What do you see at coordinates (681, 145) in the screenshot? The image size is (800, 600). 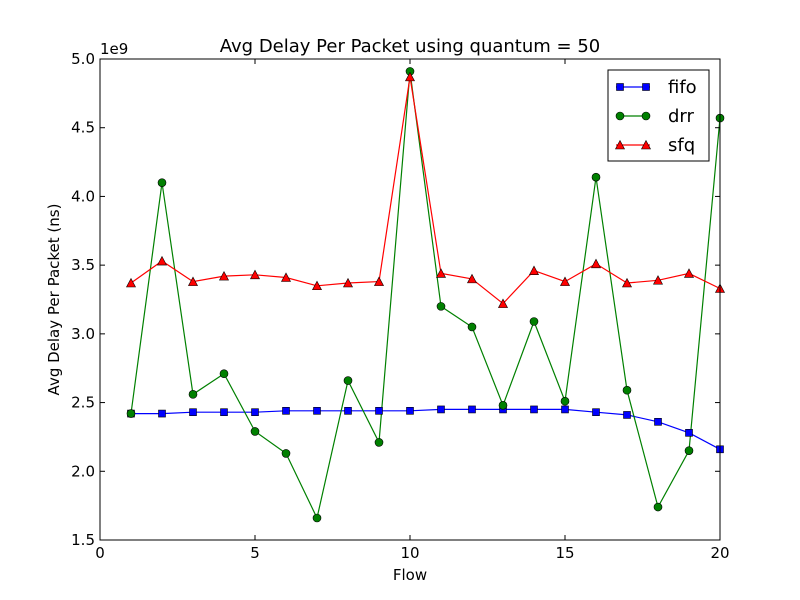 I see `legend-label-sfq: sfq` at bounding box center [681, 145].